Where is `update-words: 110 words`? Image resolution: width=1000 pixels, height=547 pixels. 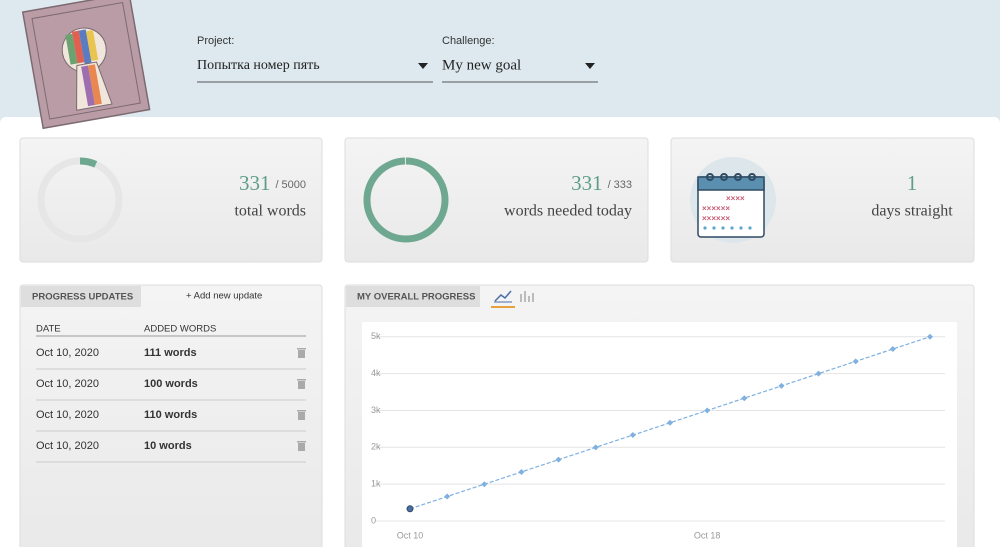
update-words: 110 words is located at coordinates (170, 415).